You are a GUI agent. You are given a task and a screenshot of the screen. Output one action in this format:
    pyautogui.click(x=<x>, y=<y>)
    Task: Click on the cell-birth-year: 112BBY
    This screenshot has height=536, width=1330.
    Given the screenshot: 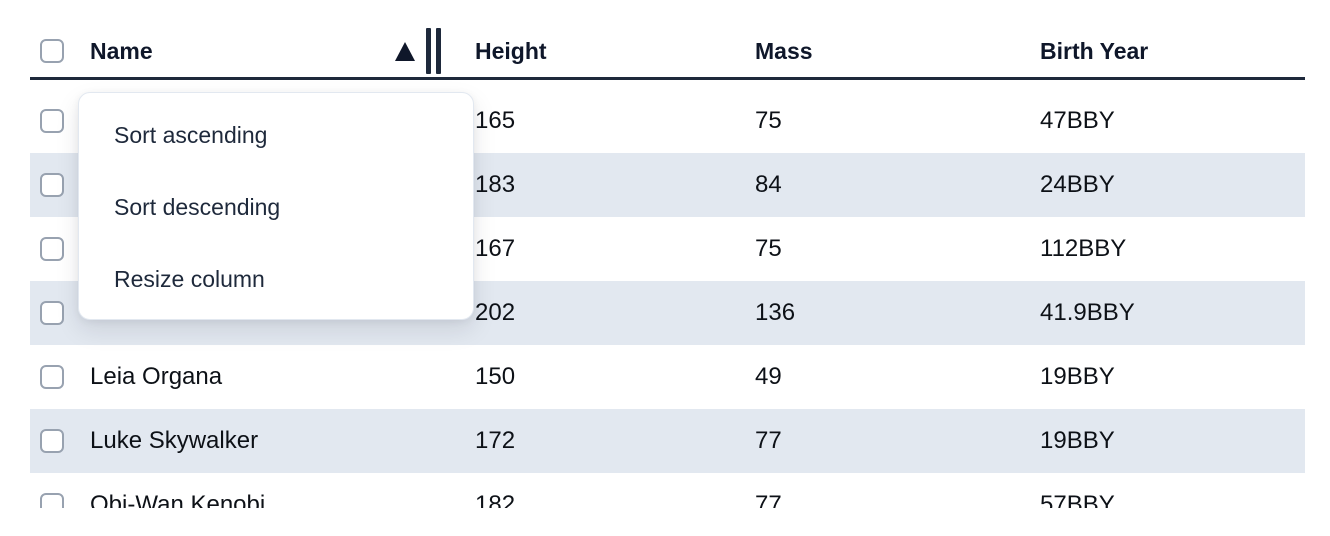 What is the action you would take?
    pyautogui.click(x=1083, y=248)
    